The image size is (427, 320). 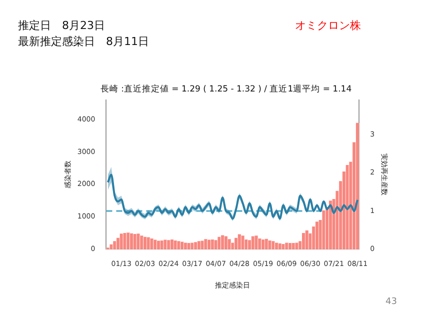 I want to click on text: 最新推定感染日 8月11日, so click(x=83, y=41).